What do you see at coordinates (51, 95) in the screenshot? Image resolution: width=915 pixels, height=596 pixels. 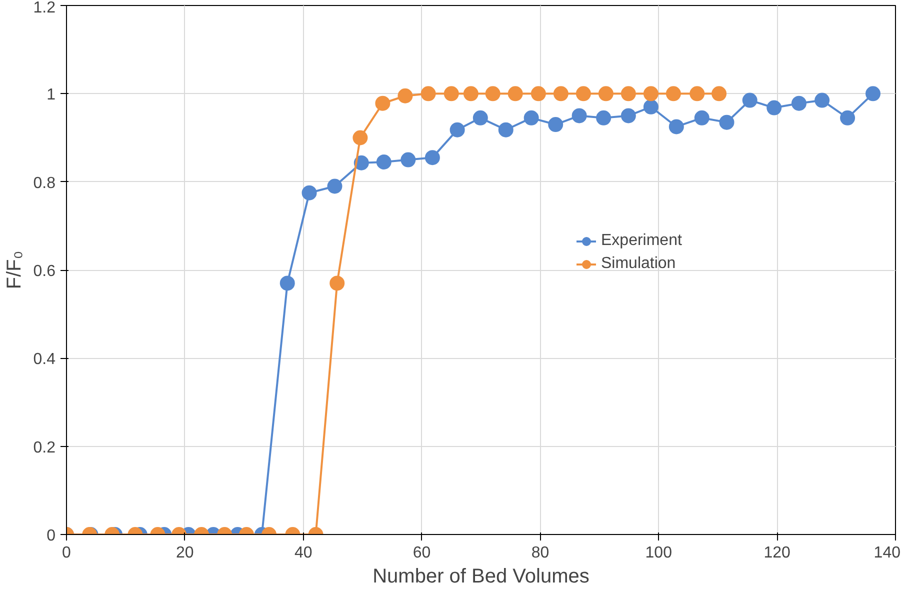 I see `y-tick-label: 1` at bounding box center [51, 95].